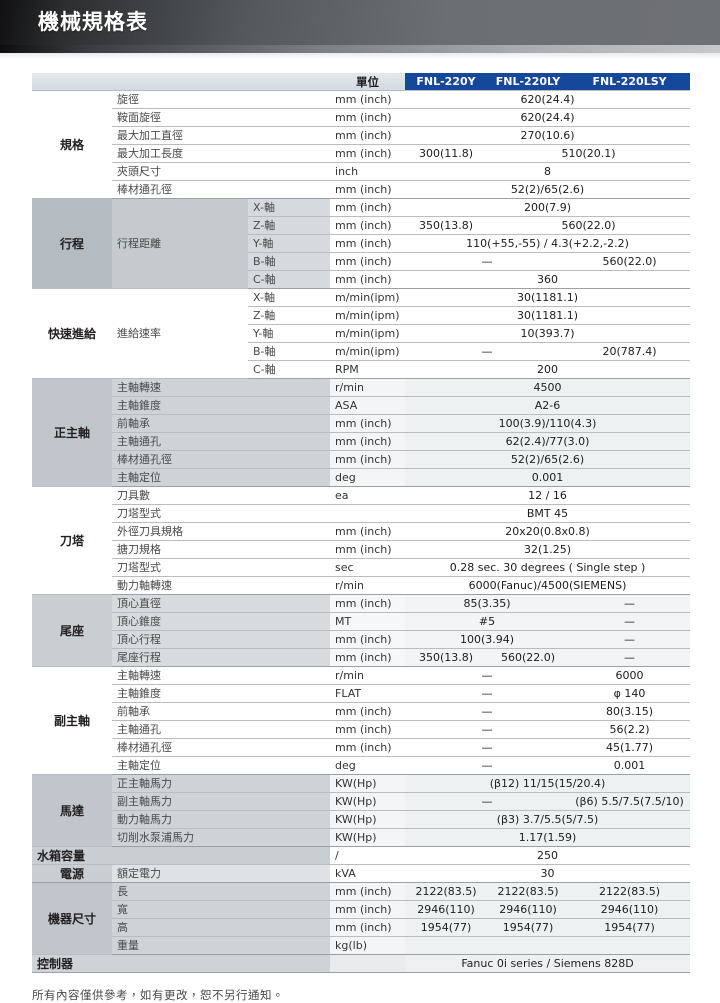 The width and height of the screenshot is (720, 1003). Describe the element at coordinates (548, 549) in the screenshot. I see `value-cell: 32(1.25)` at that location.